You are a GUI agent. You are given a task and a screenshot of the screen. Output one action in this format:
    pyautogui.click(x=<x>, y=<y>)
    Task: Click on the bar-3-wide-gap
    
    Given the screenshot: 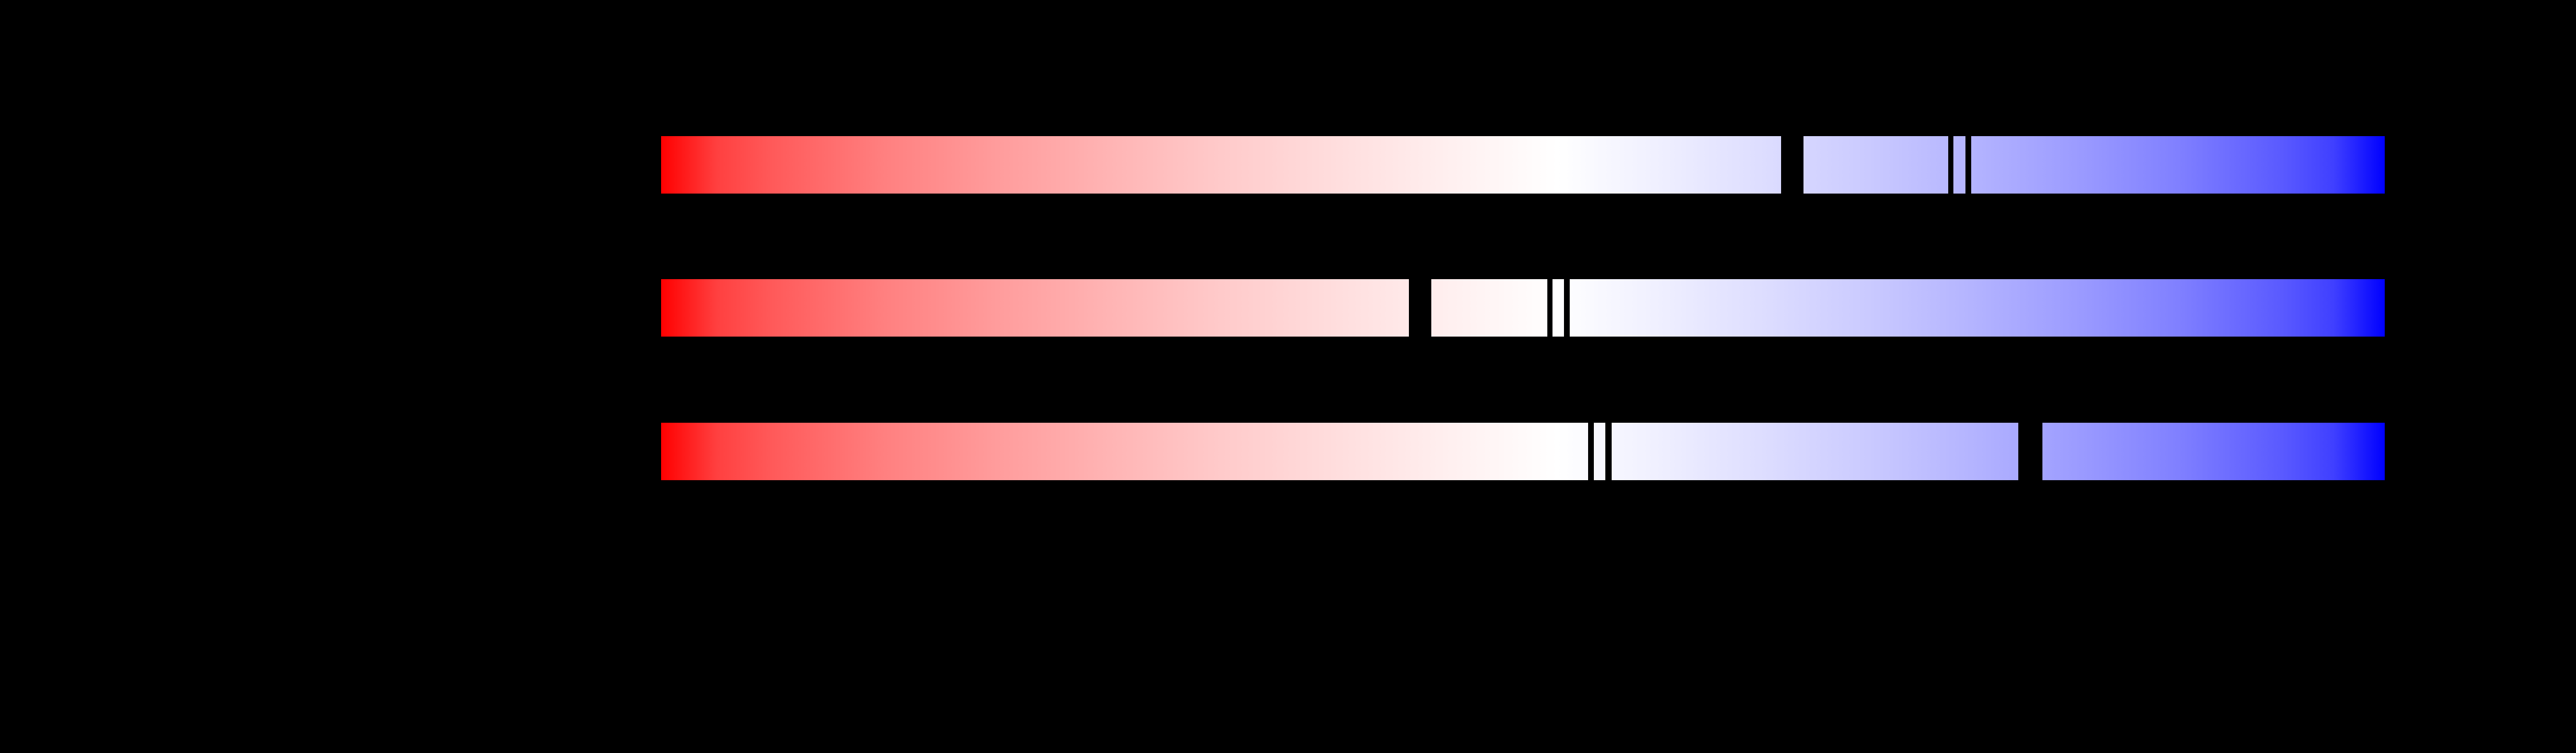 What is the action you would take?
    pyautogui.click(x=2030, y=451)
    